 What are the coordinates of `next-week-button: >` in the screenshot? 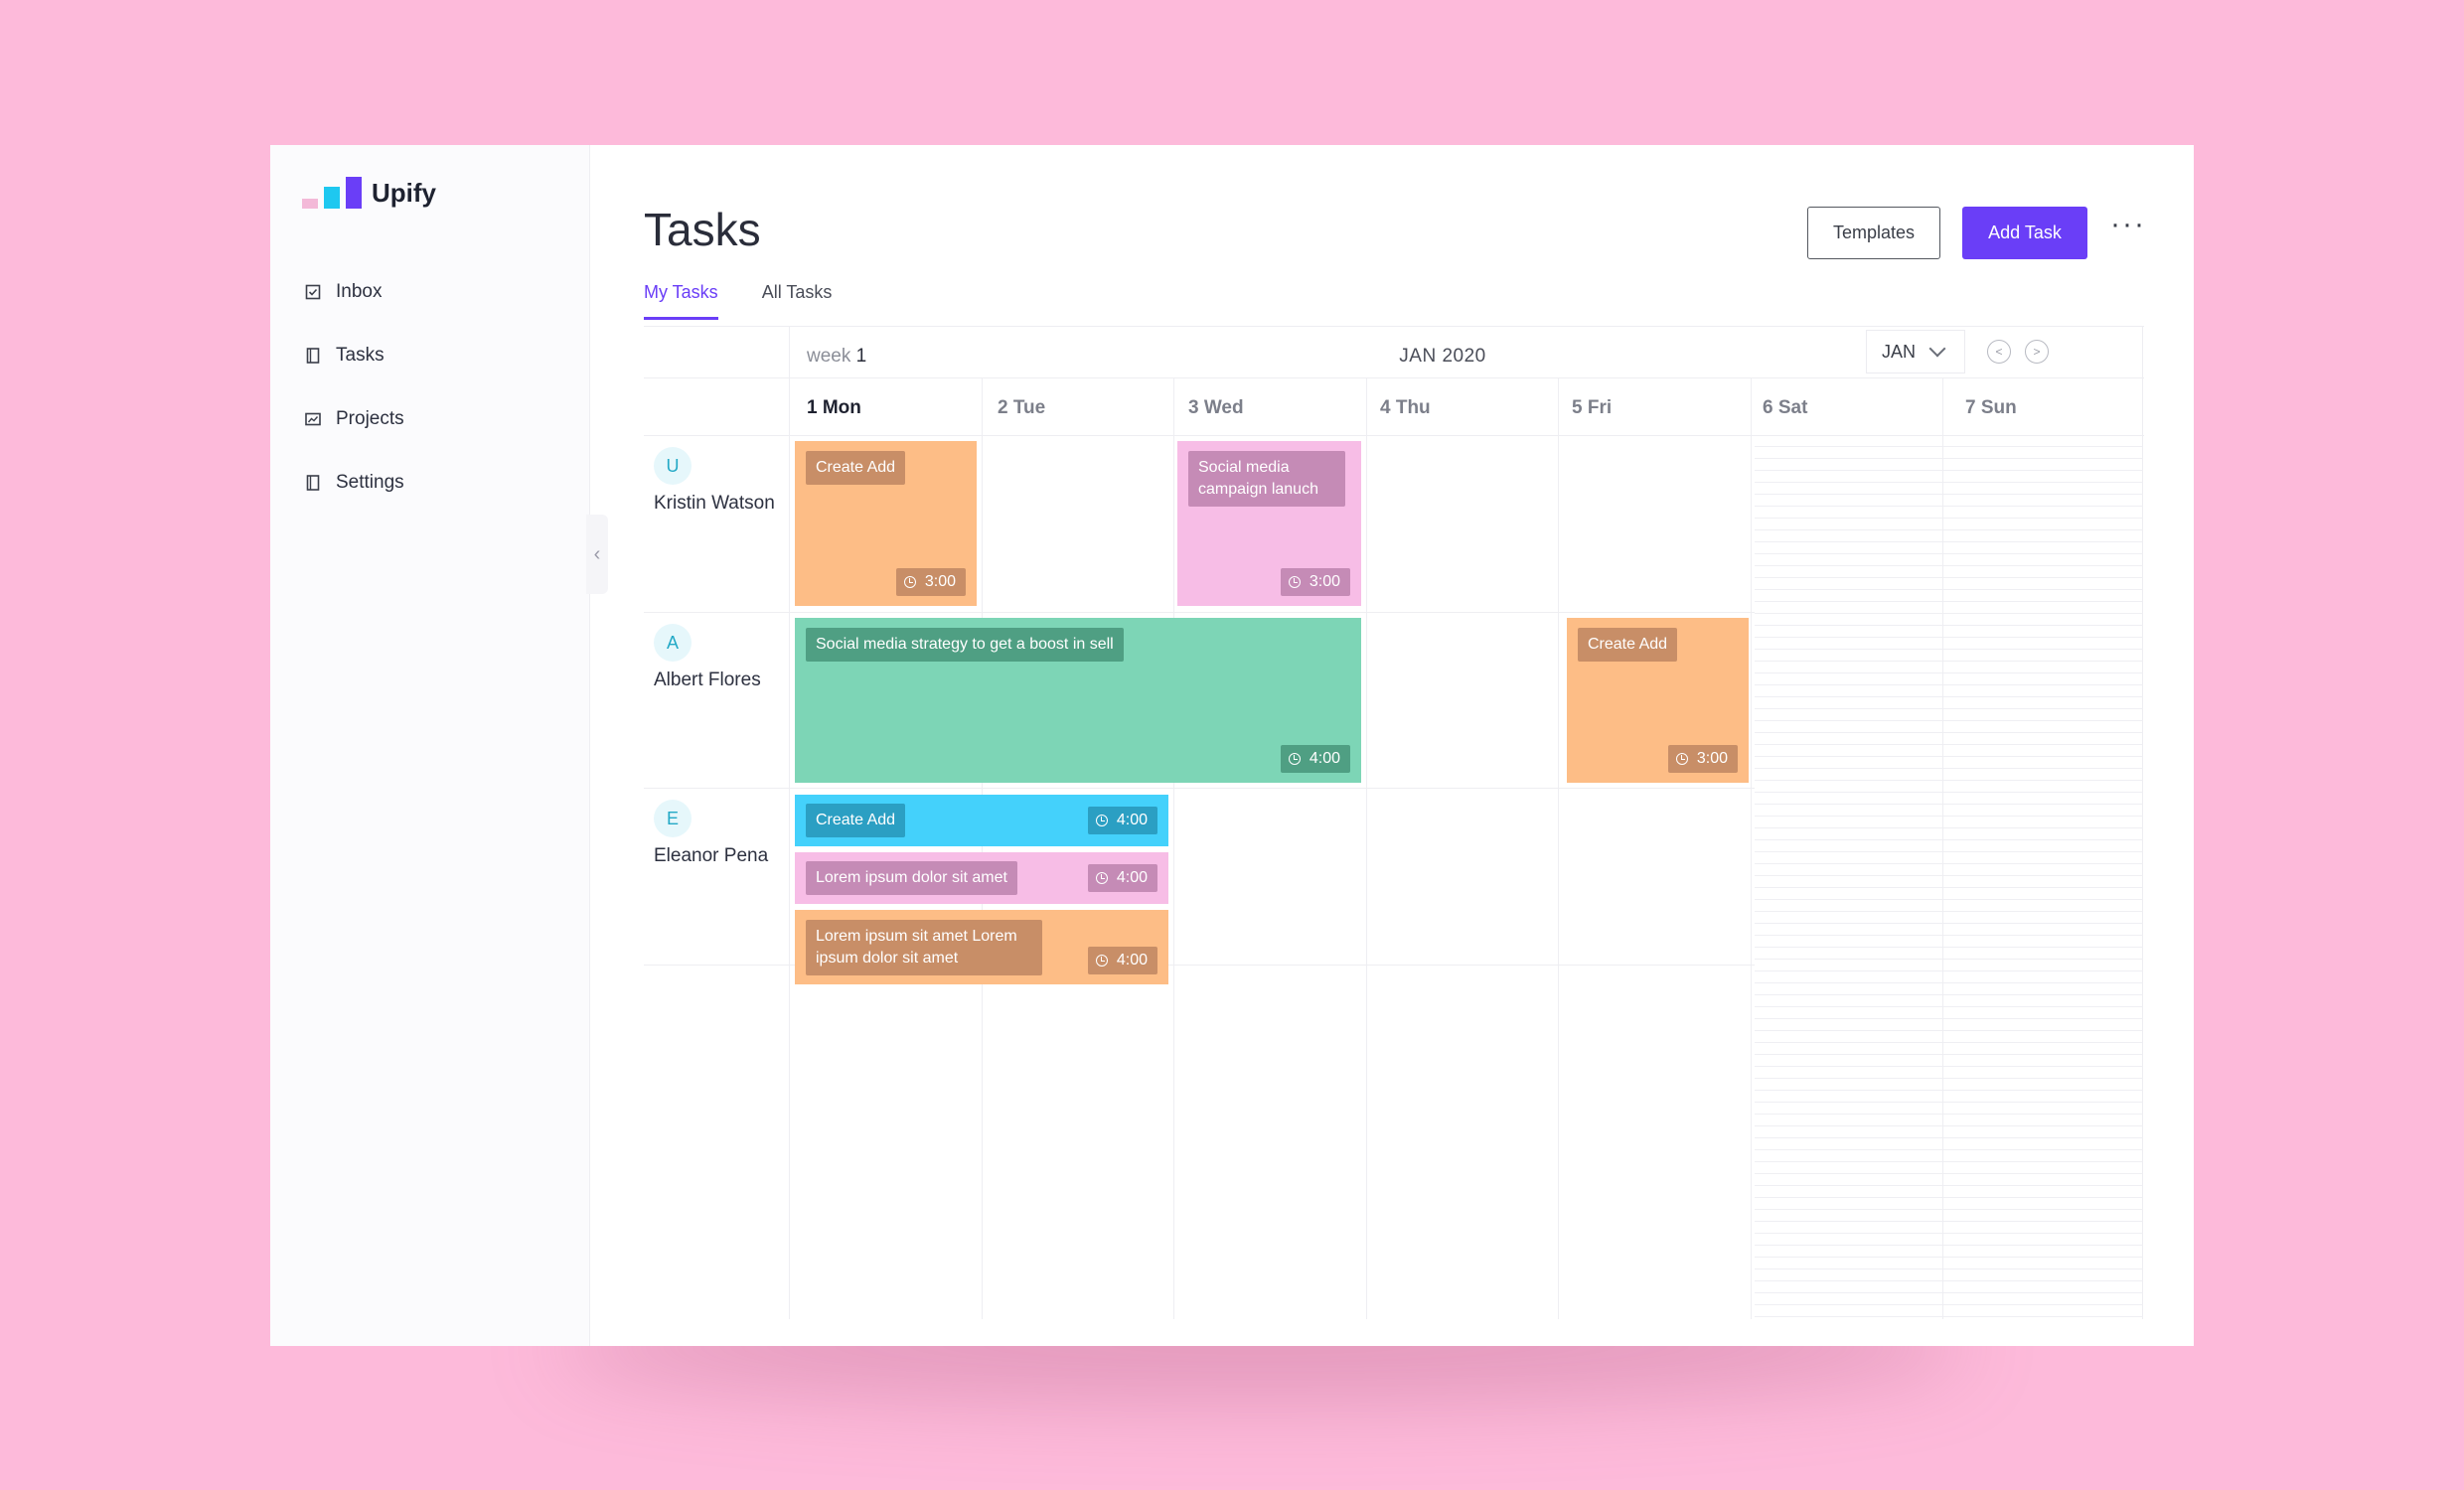 It's located at (2037, 352).